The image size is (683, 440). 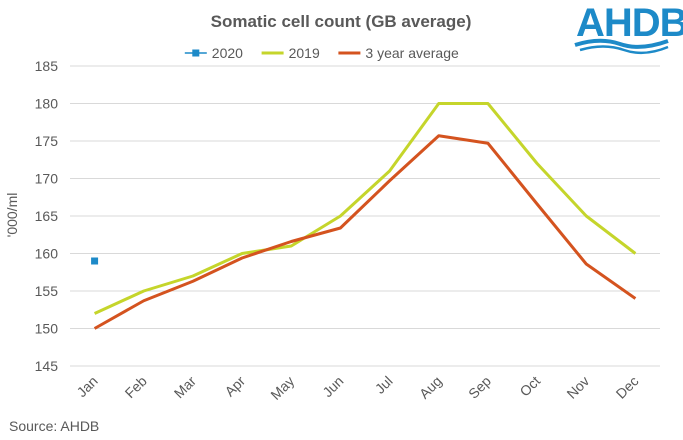 What do you see at coordinates (629, 23) in the screenshot?
I see `logo-text: AHDB` at bounding box center [629, 23].